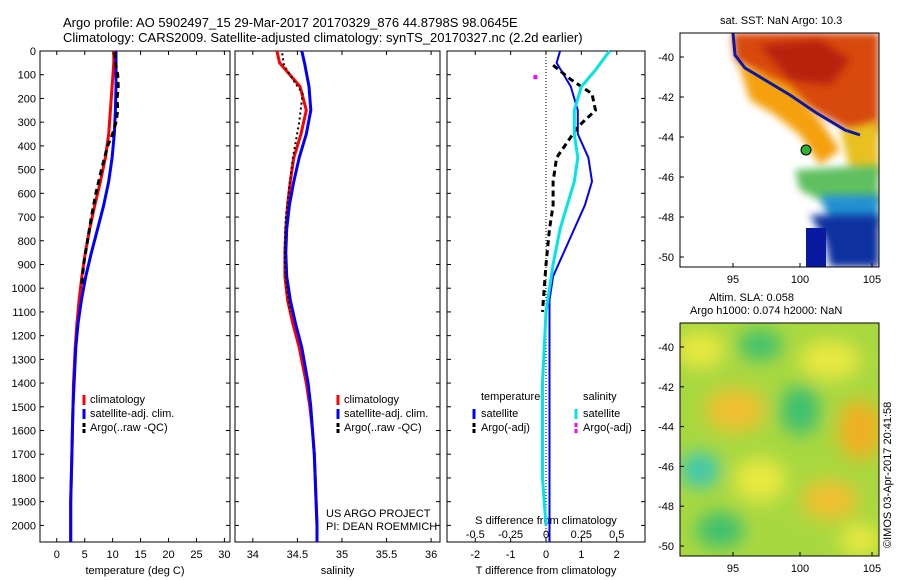  What do you see at coordinates (381, 527) in the screenshot?
I see `project-note-line2: PI: DEAN ROEMMICH` at bounding box center [381, 527].